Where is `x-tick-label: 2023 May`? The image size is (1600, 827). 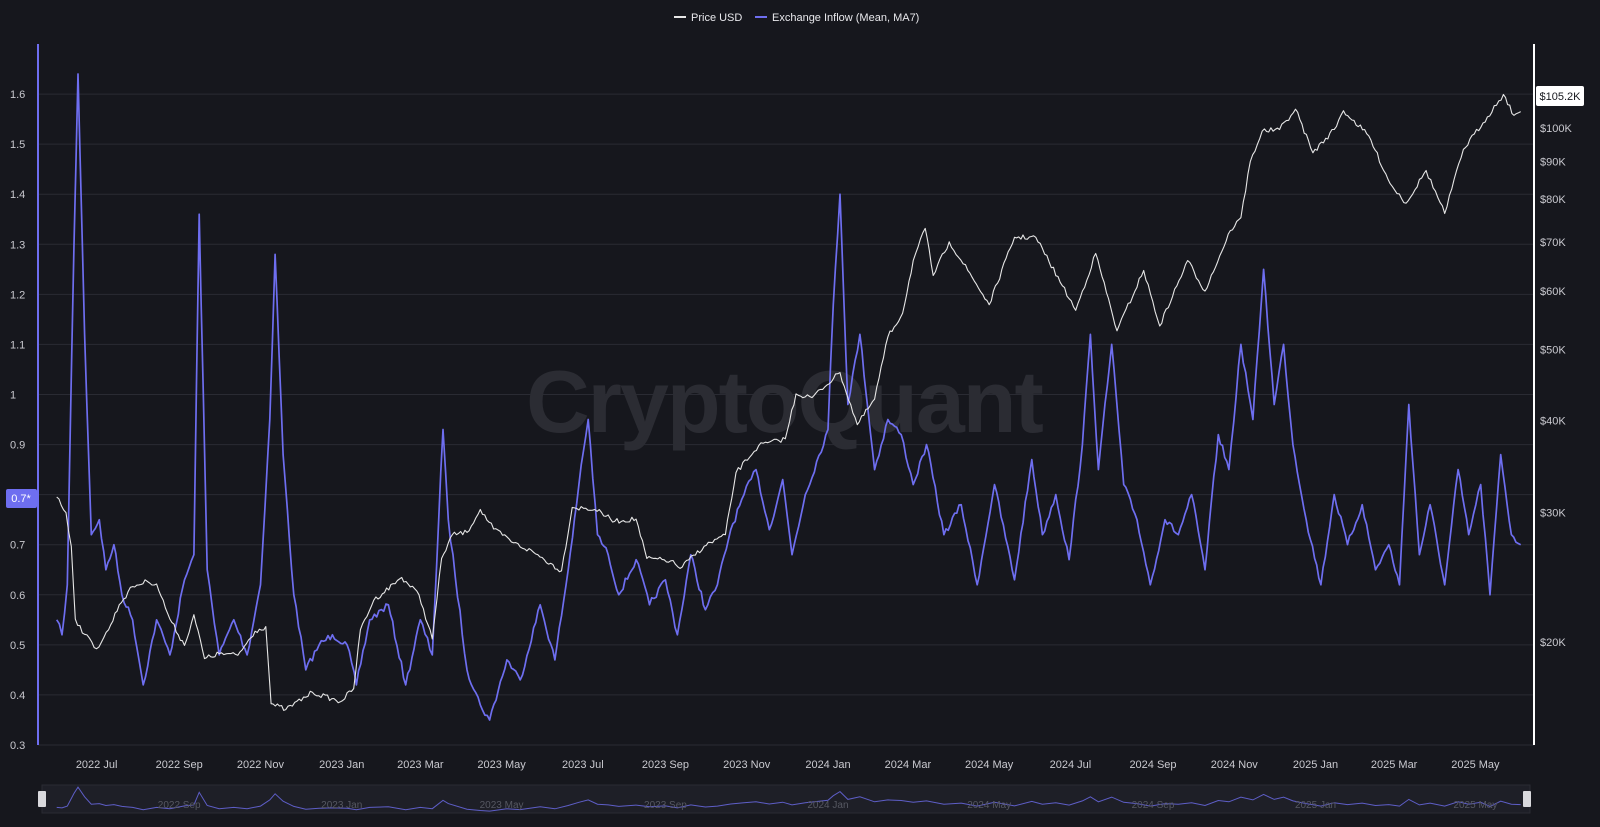
x-tick-label: 2023 May is located at coordinates (501, 765).